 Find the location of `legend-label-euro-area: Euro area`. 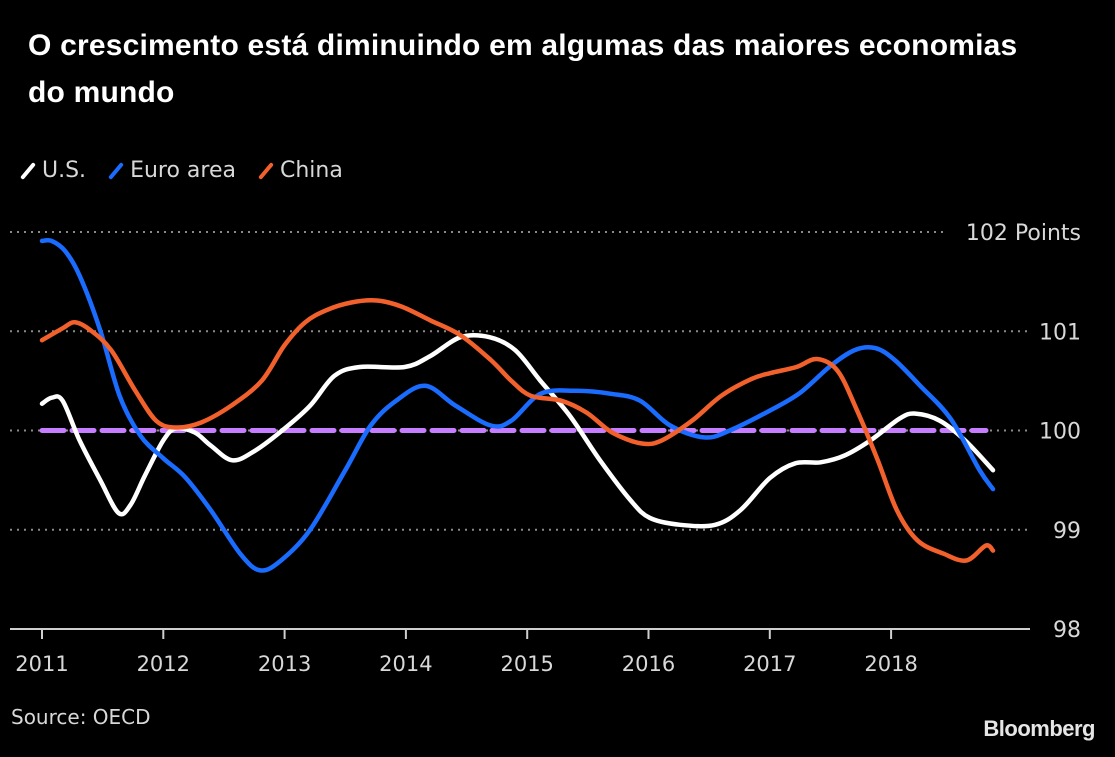

legend-label-euro-area: Euro area is located at coordinates (183, 170).